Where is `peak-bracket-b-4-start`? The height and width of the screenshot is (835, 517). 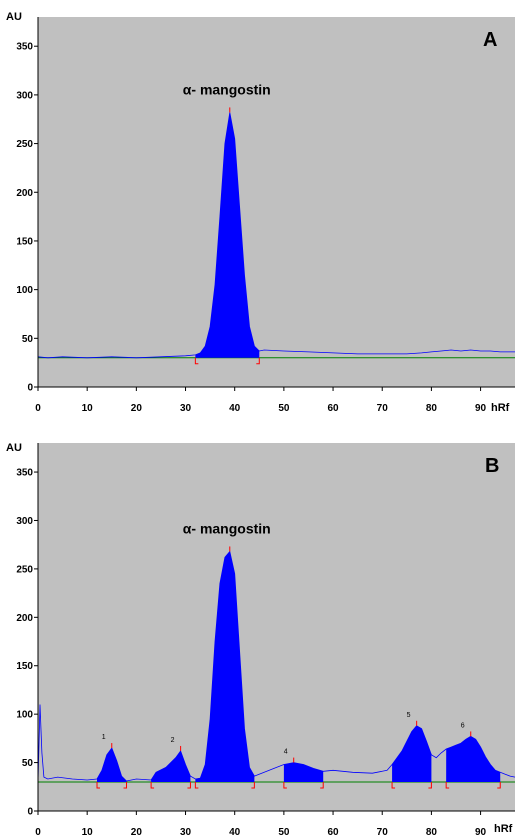
peak-bracket-b-4-start is located at coordinates (285, 785).